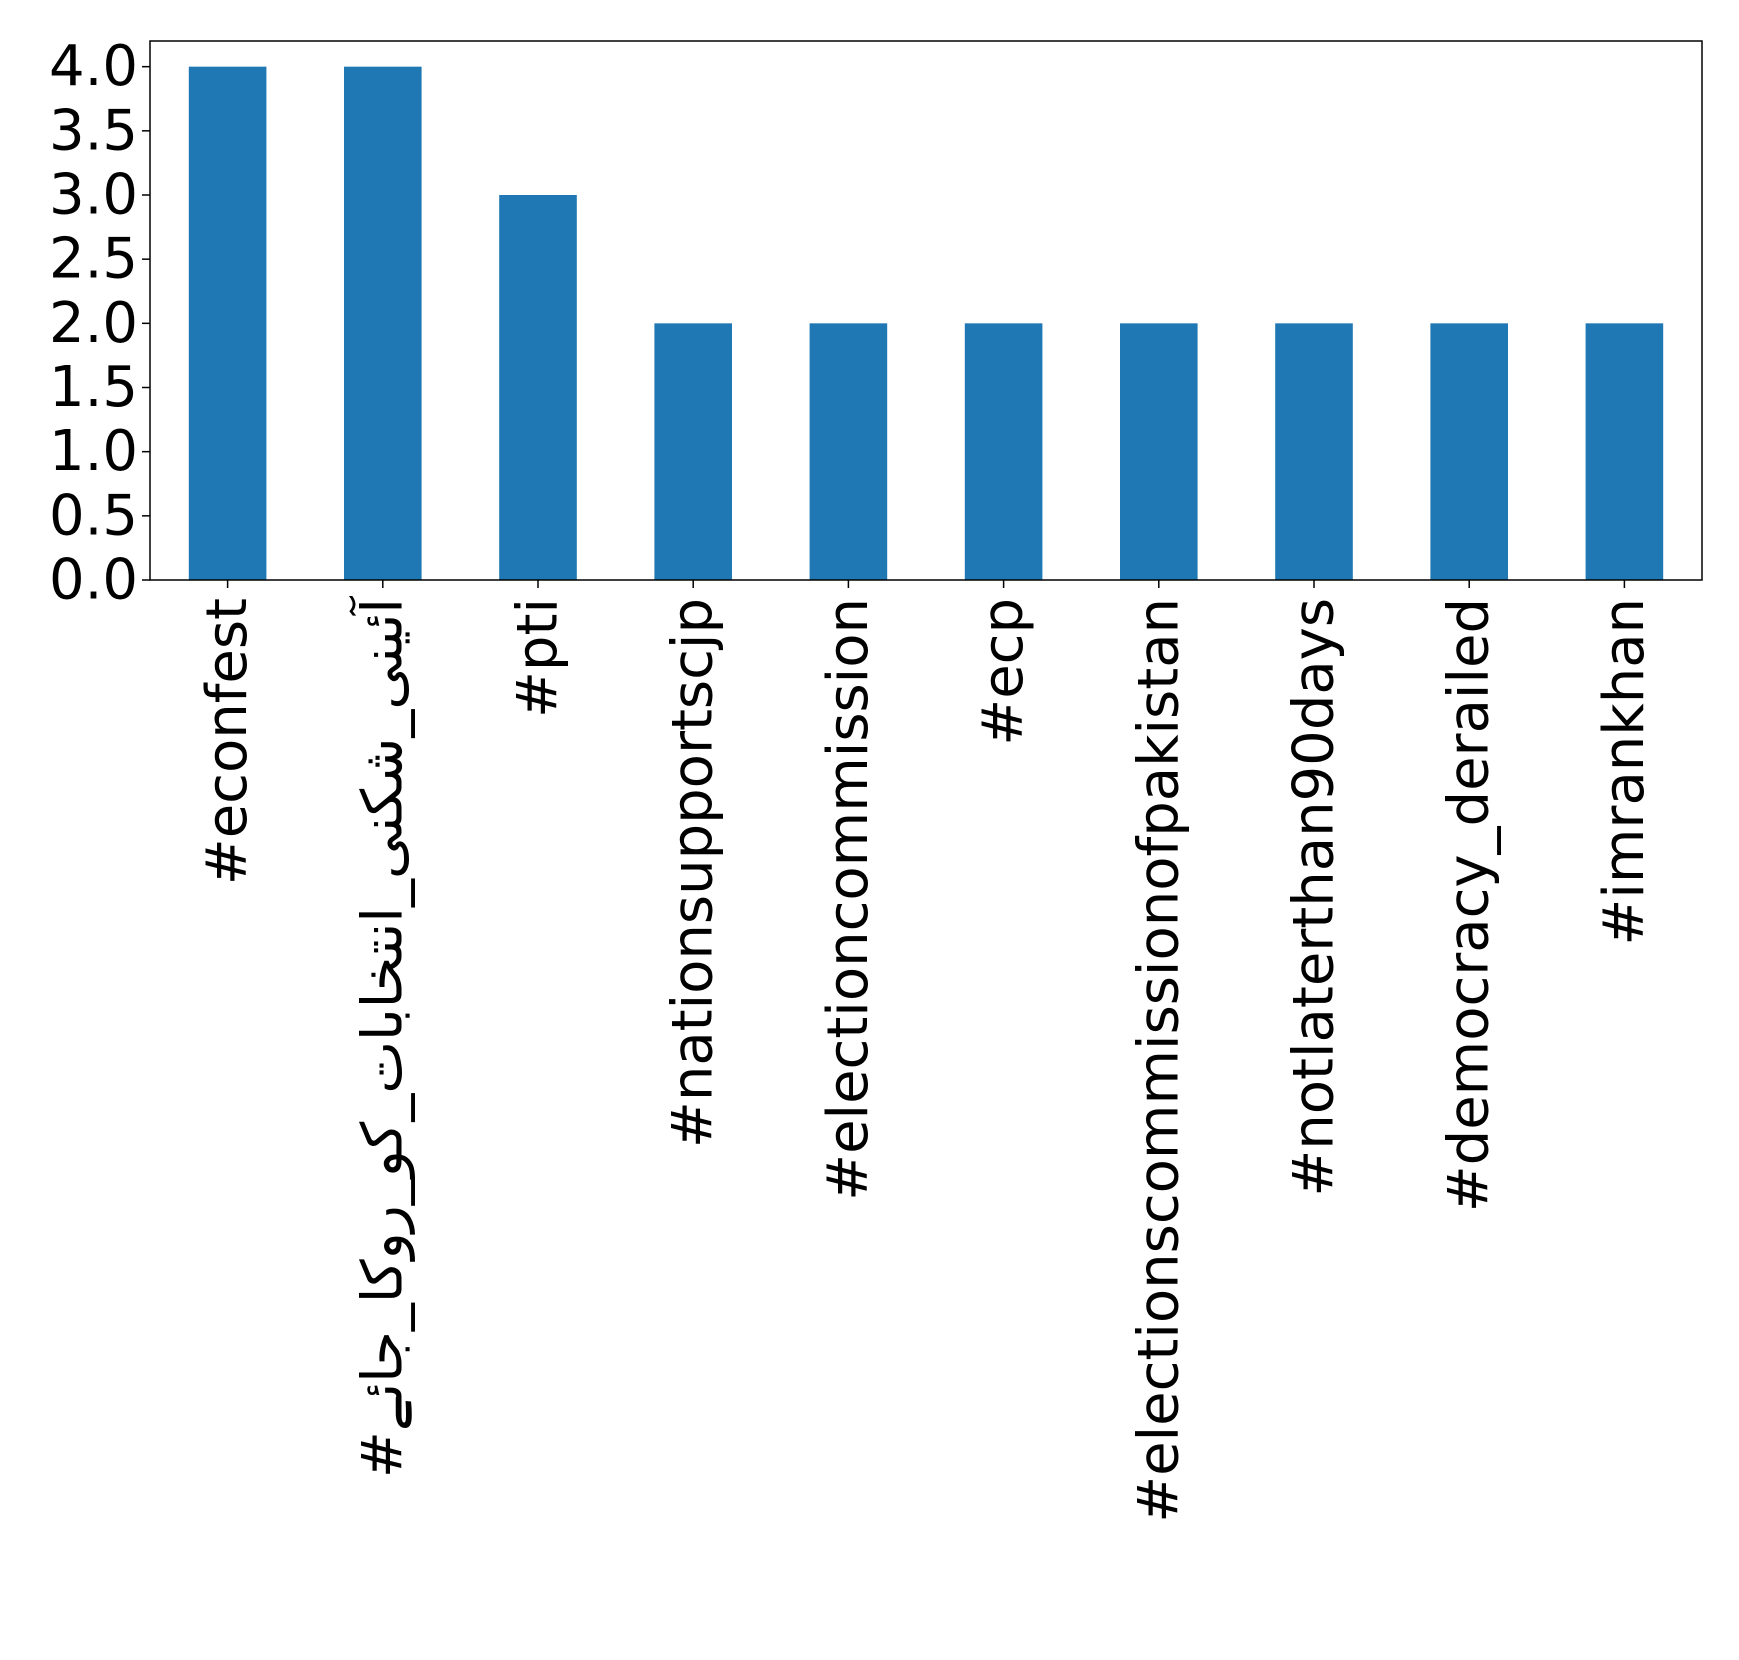 The image size is (1739, 1660). I want to click on x-tick-label: #democracy_derailed, so click(1469, 905).